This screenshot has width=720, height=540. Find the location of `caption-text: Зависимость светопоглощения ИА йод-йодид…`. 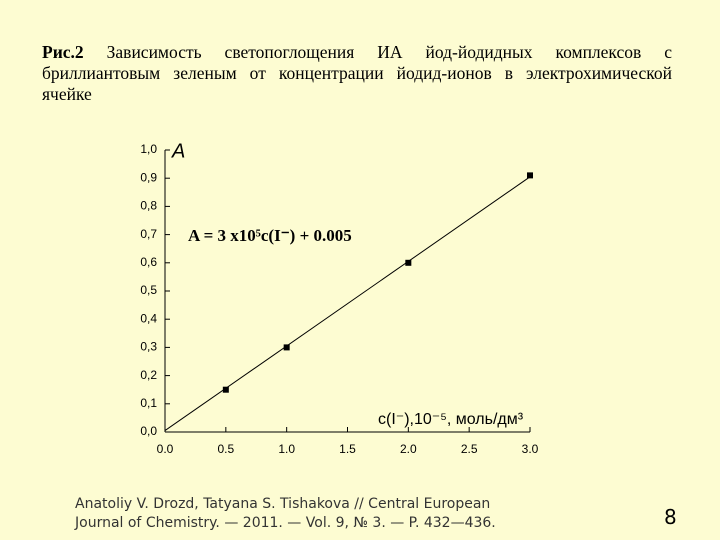

caption-text: Зависимость светопоглощения ИА йод-йодид… is located at coordinates (357, 73).